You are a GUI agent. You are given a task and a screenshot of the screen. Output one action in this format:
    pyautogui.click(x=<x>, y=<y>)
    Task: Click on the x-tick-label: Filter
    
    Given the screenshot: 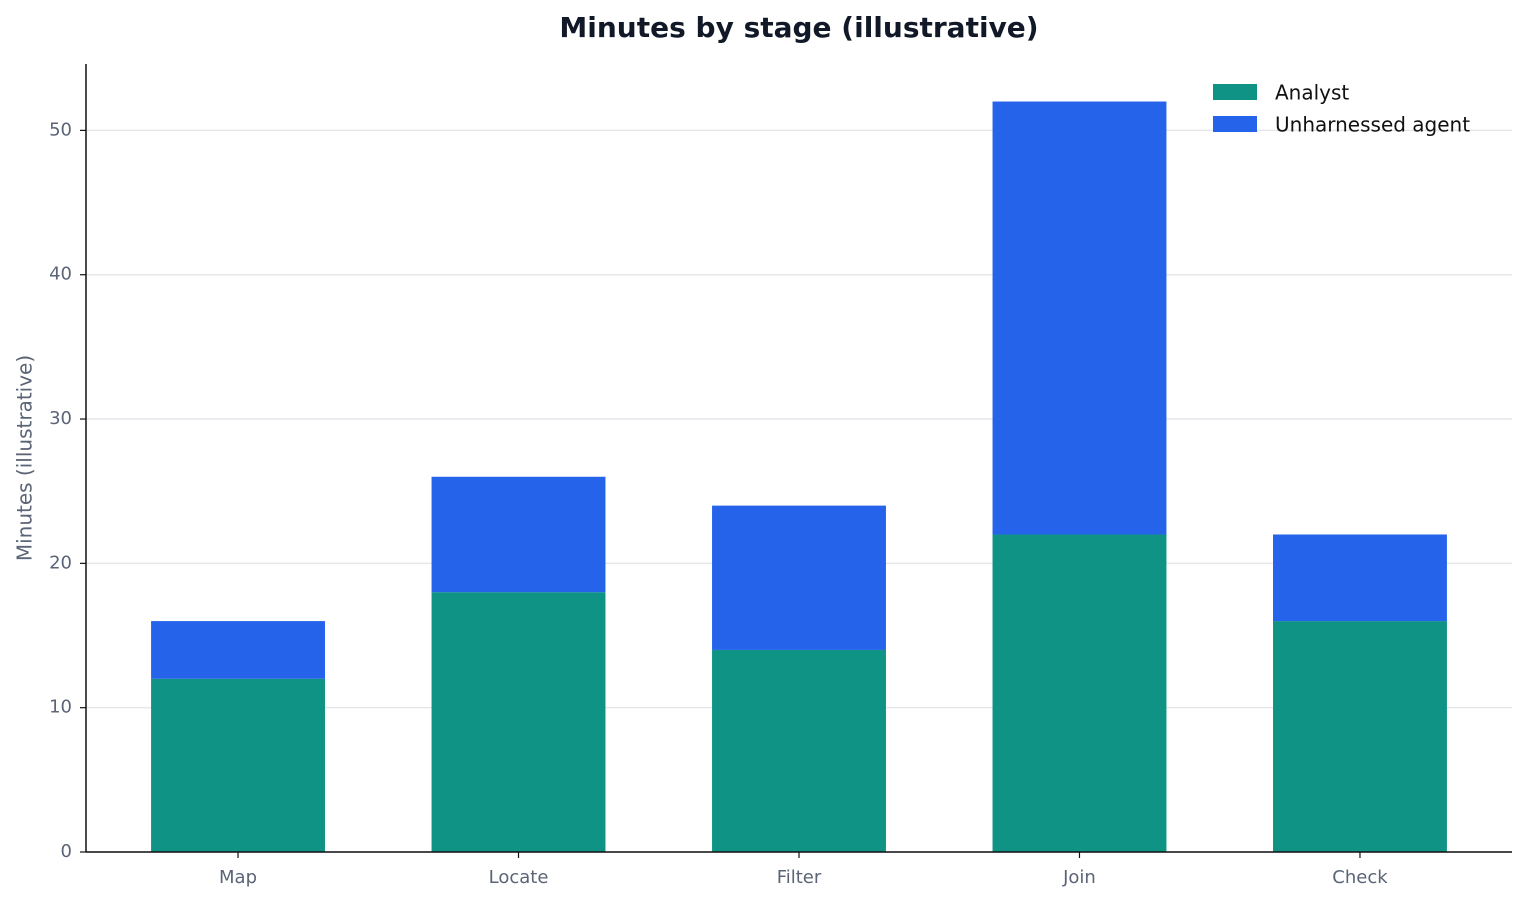 What is the action you would take?
    pyautogui.click(x=799, y=877)
    